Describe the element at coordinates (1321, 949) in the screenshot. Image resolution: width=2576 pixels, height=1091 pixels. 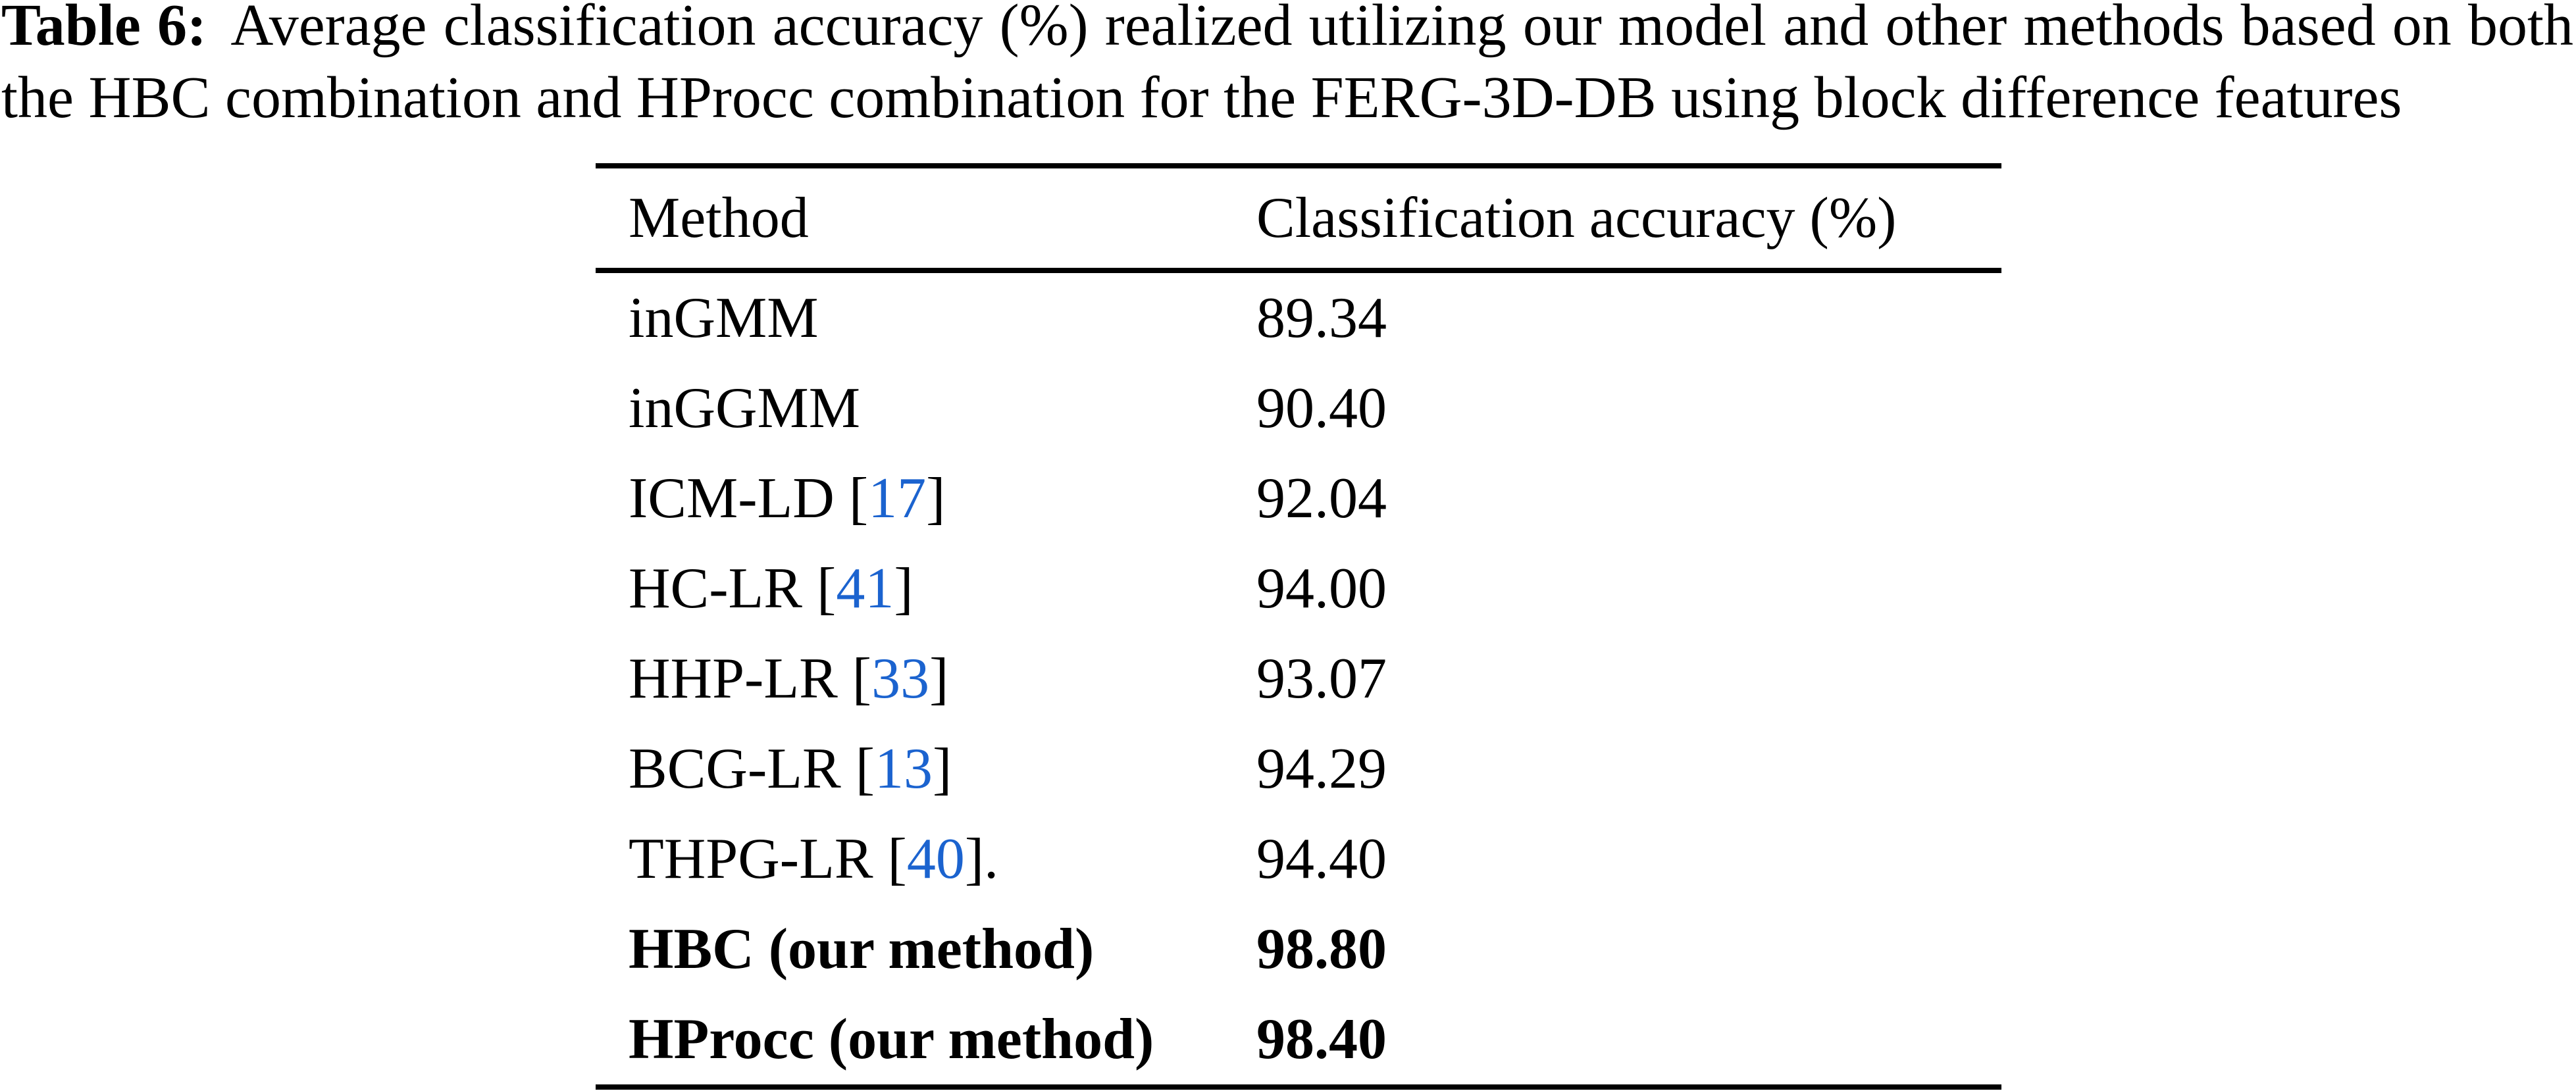
I see `accuracy-cell: 98.80` at that location.